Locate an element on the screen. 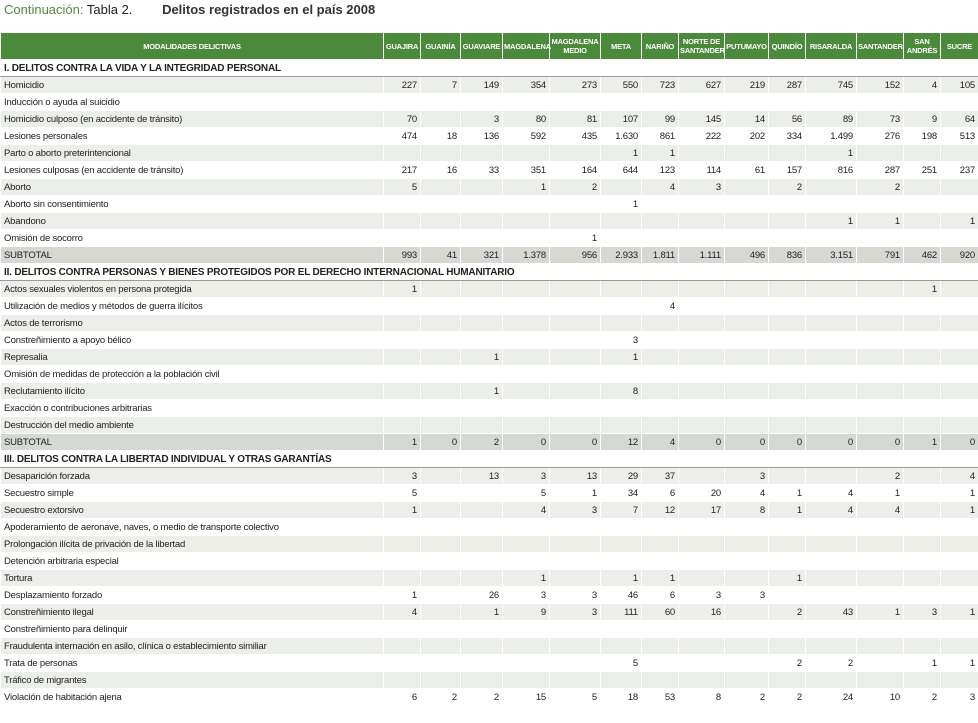 The height and width of the screenshot is (723, 978). column-header: PUTUMAYO is located at coordinates (746, 46).